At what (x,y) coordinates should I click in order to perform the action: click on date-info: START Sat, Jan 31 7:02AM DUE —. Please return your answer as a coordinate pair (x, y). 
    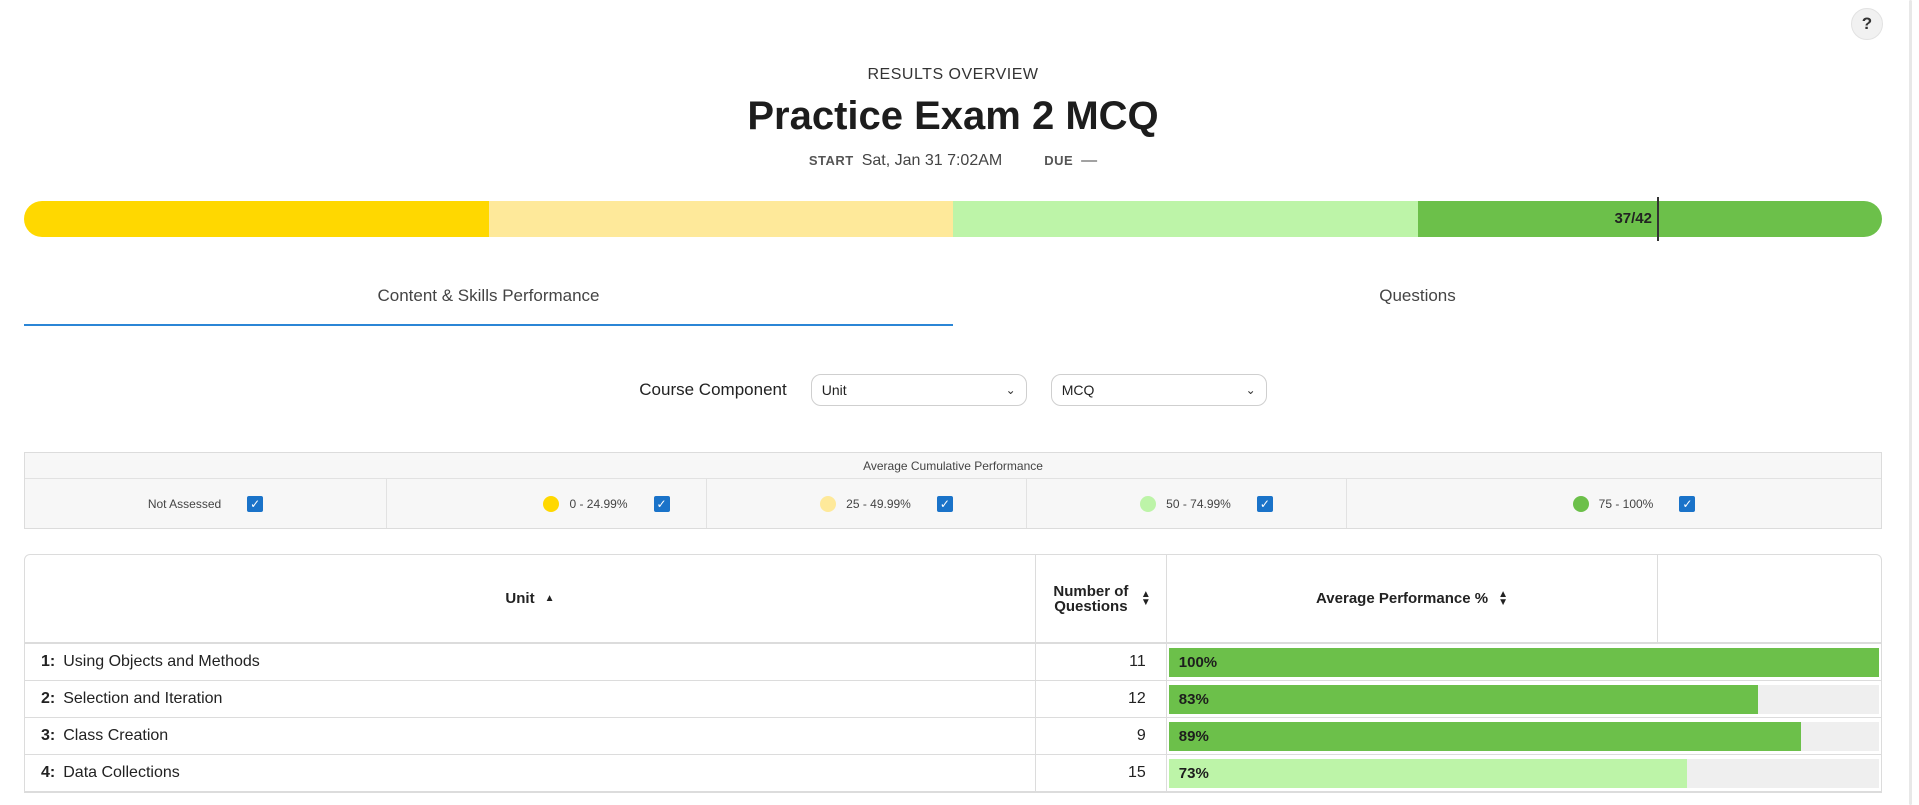
    Looking at the image, I should click on (953, 161).